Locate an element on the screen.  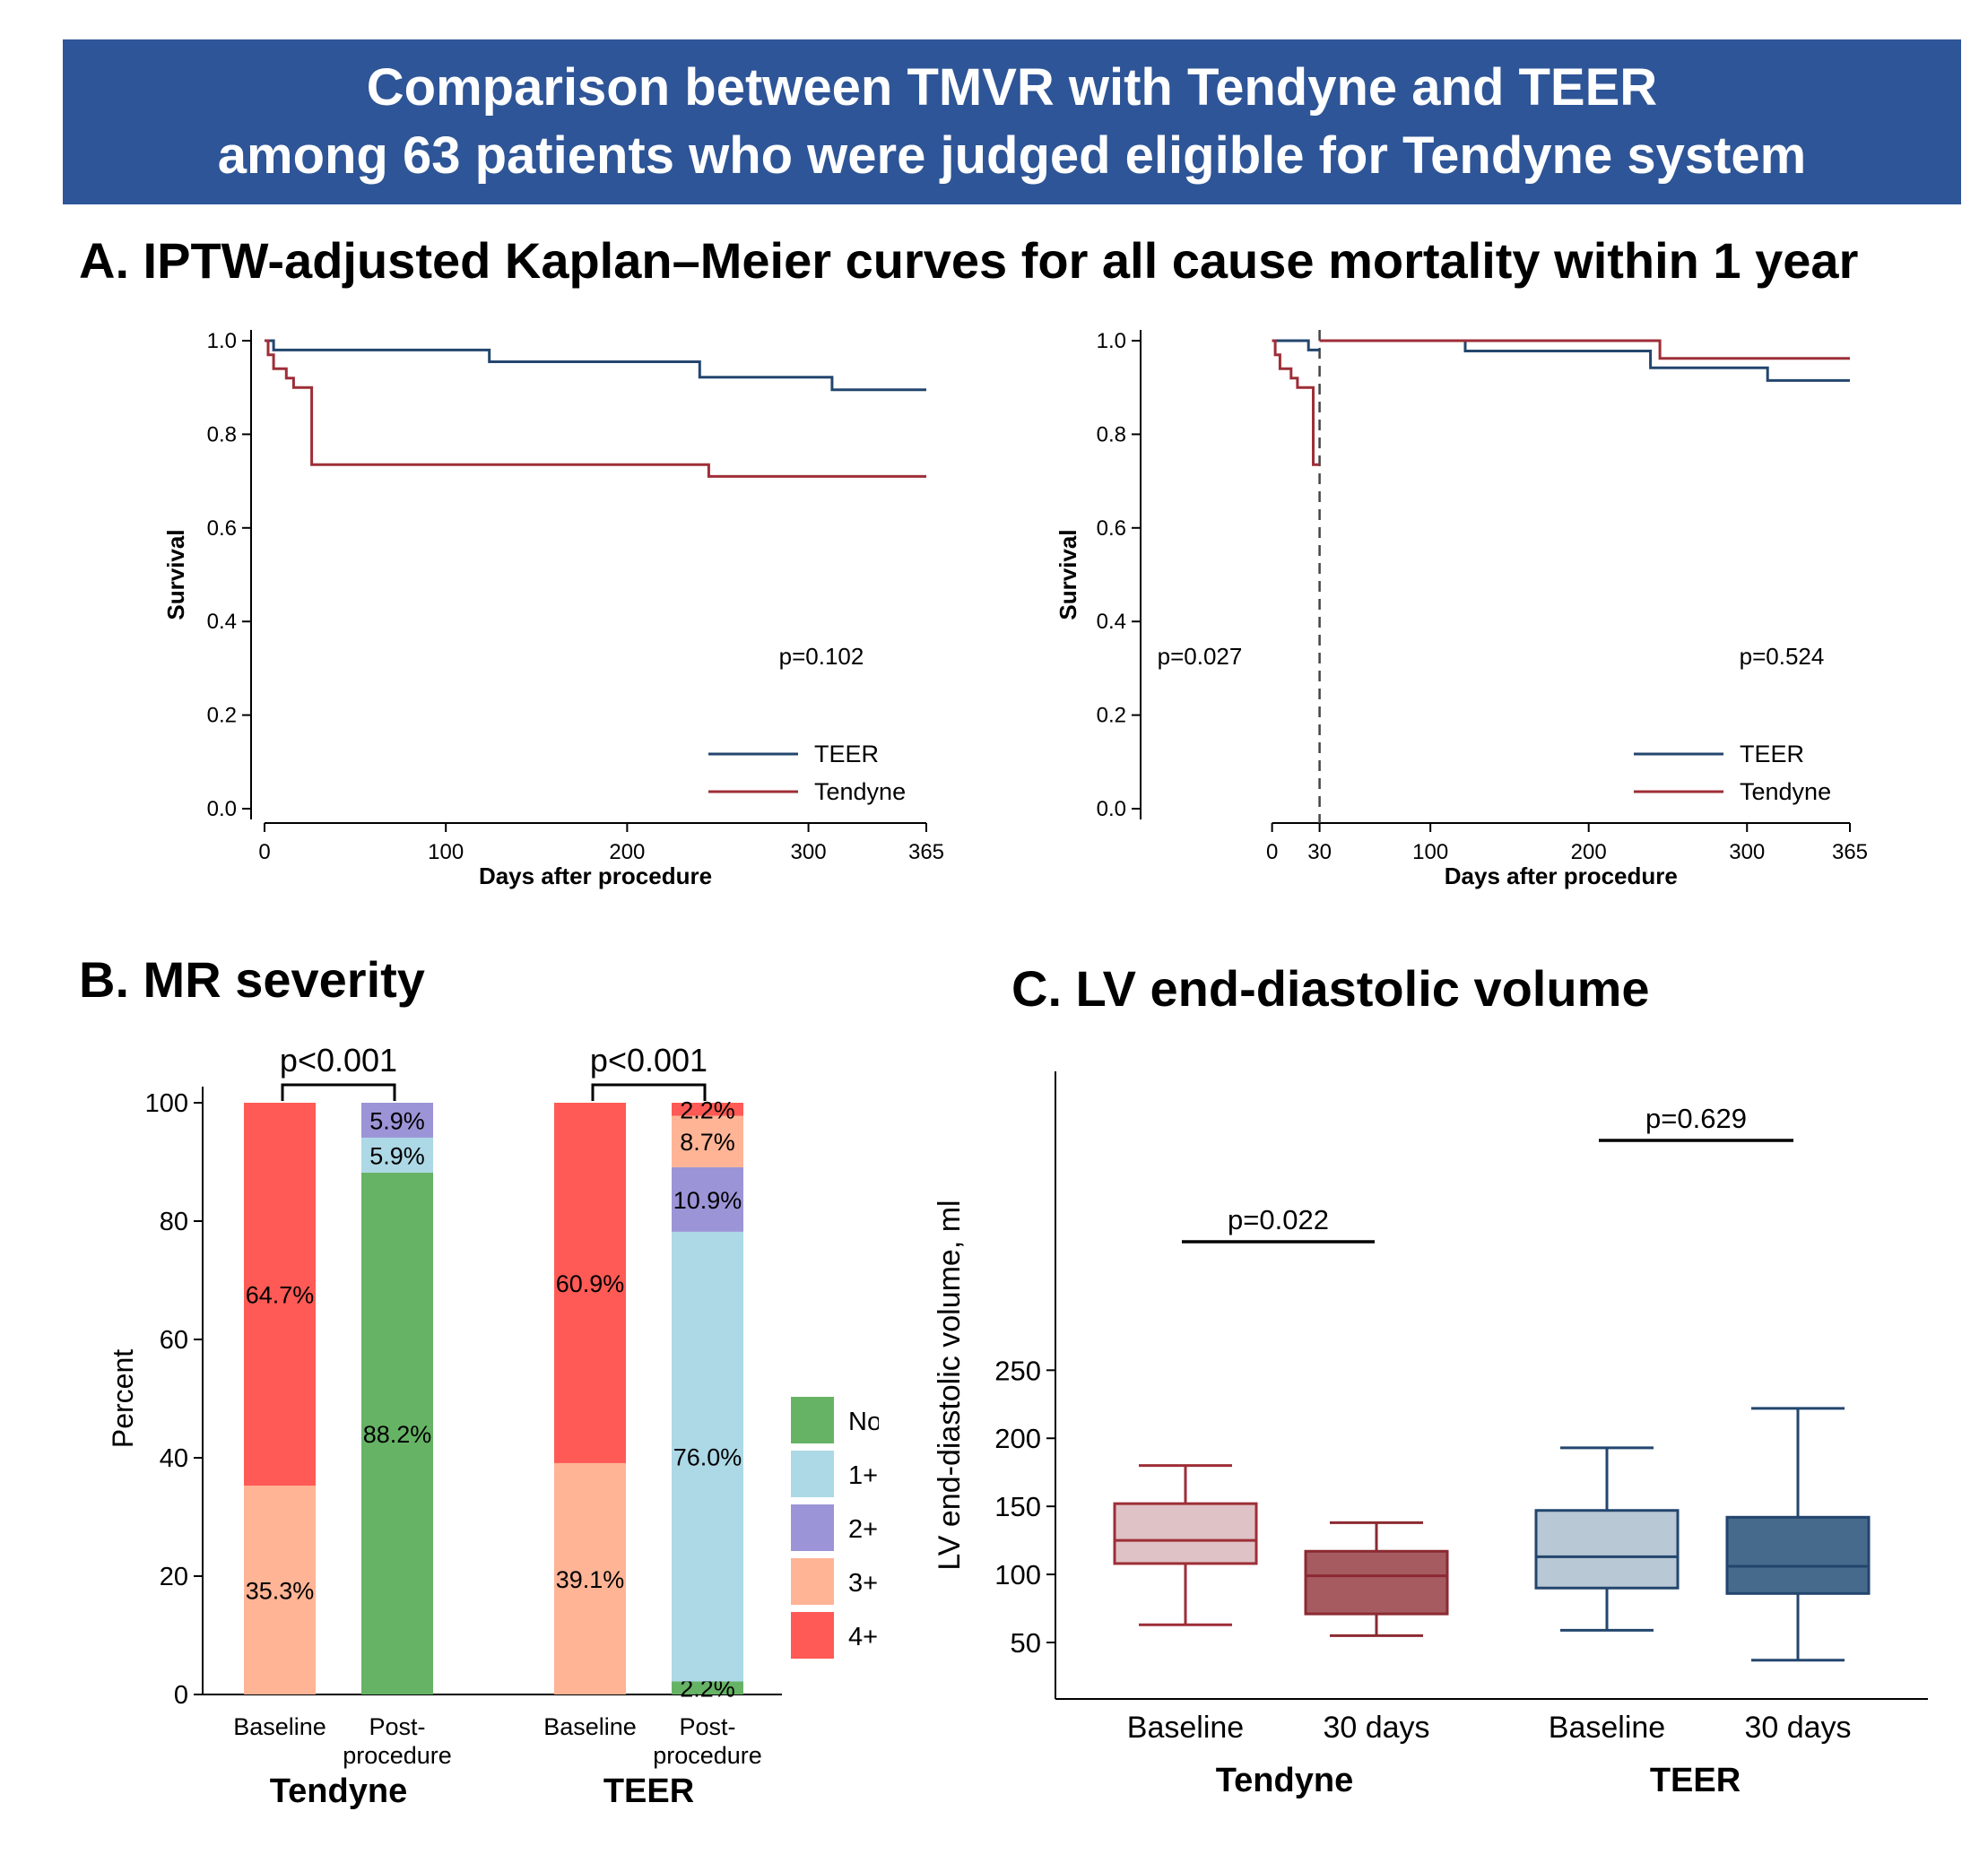
p-value: p=0.524 is located at coordinates (1782, 656).